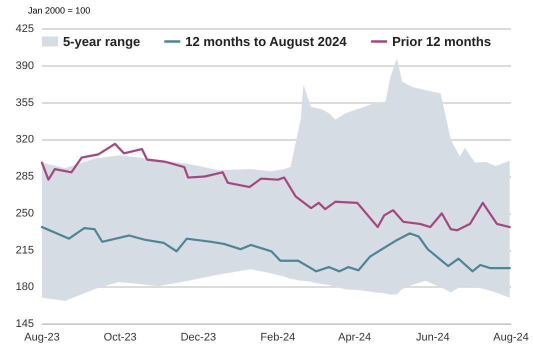 This screenshot has height=348, width=533. Describe the element at coordinates (25, 29) in the screenshot. I see `y-tick-label: 425` at that location.